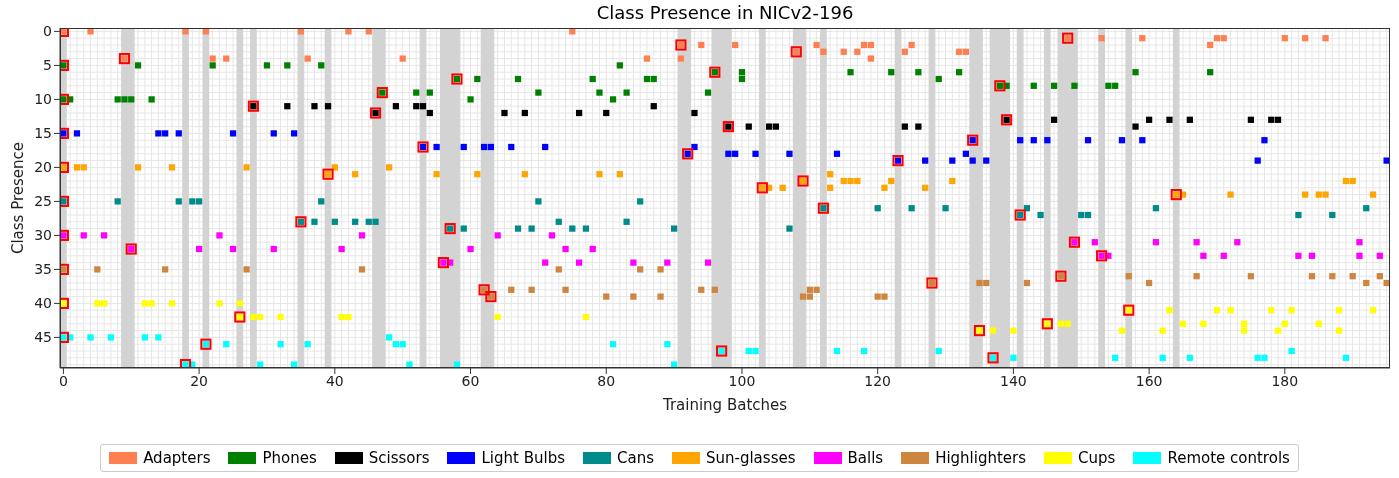  What do you see at coordinates (635, 458) in the screenshot?
I see `legend-label: Cans` at bounding box center [635, 458].